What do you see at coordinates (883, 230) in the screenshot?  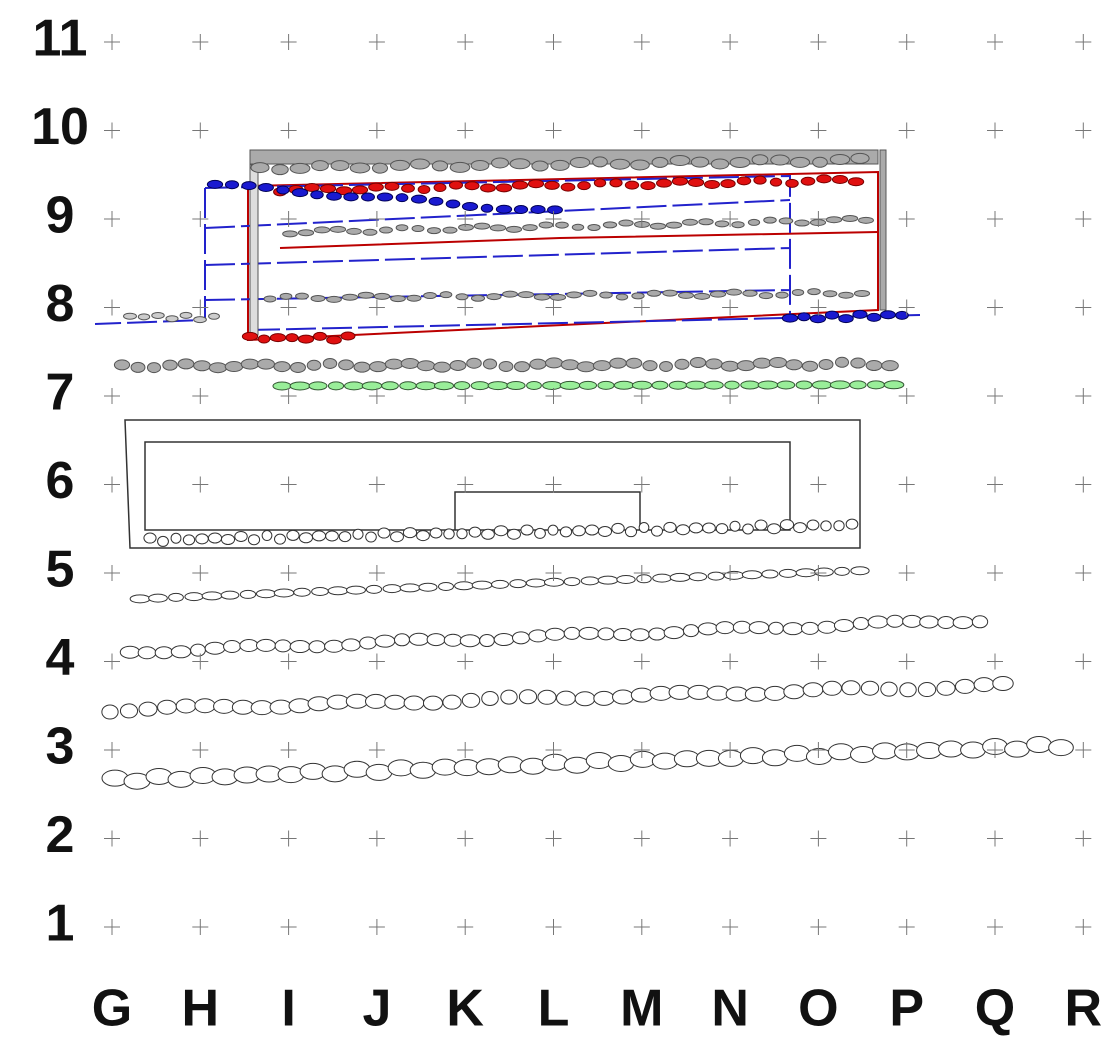 I see `gray-wall` at bounding box center [883, 230].